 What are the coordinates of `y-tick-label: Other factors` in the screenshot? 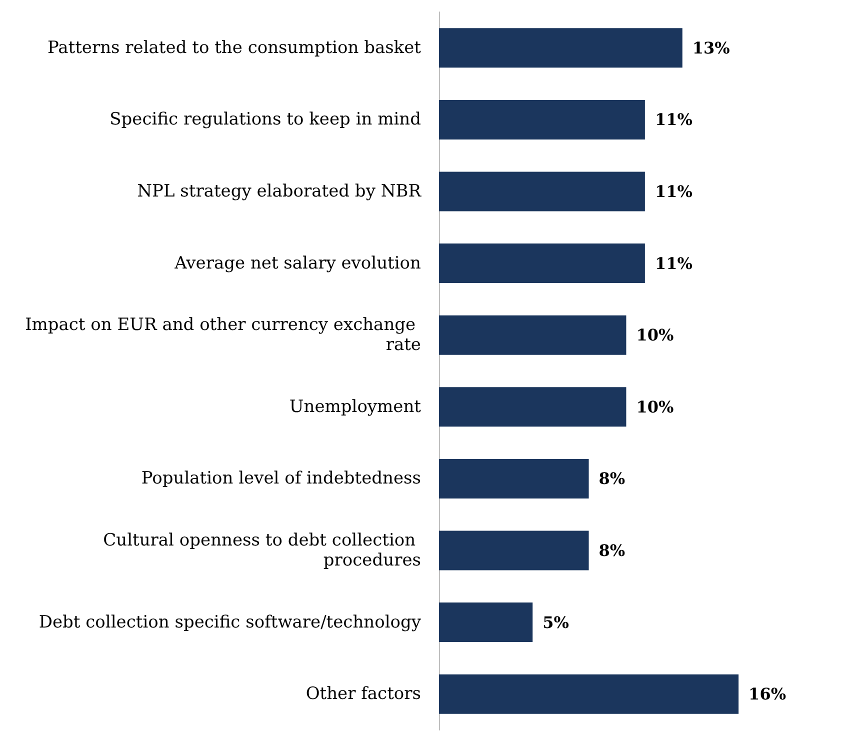 It's located at (363, 694).